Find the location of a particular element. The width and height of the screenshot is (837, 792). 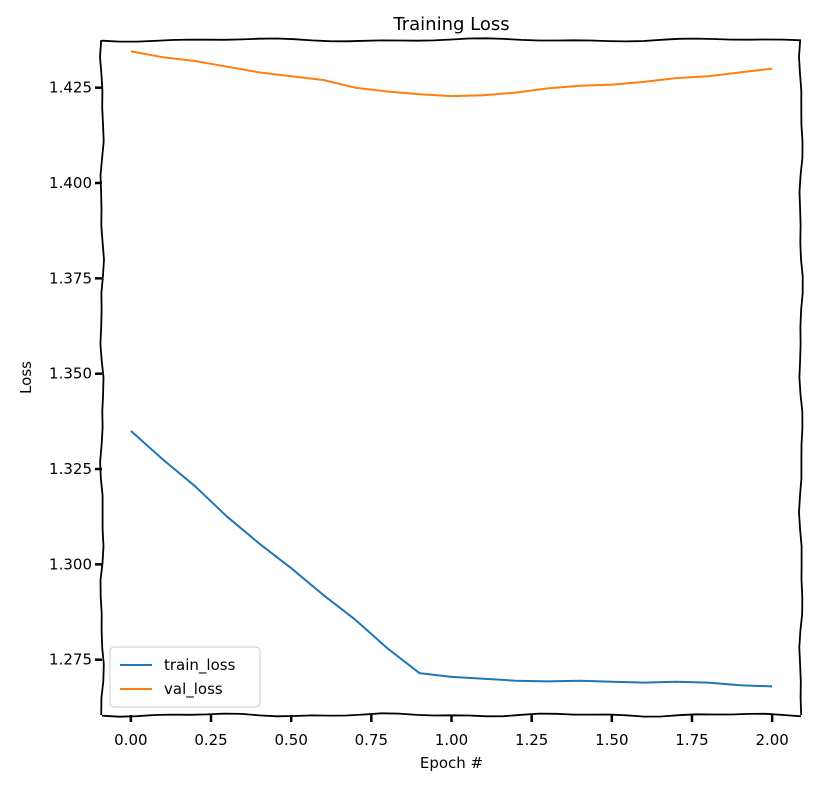

y-tick-label: 1.350 is located at coordinates (70, 374).